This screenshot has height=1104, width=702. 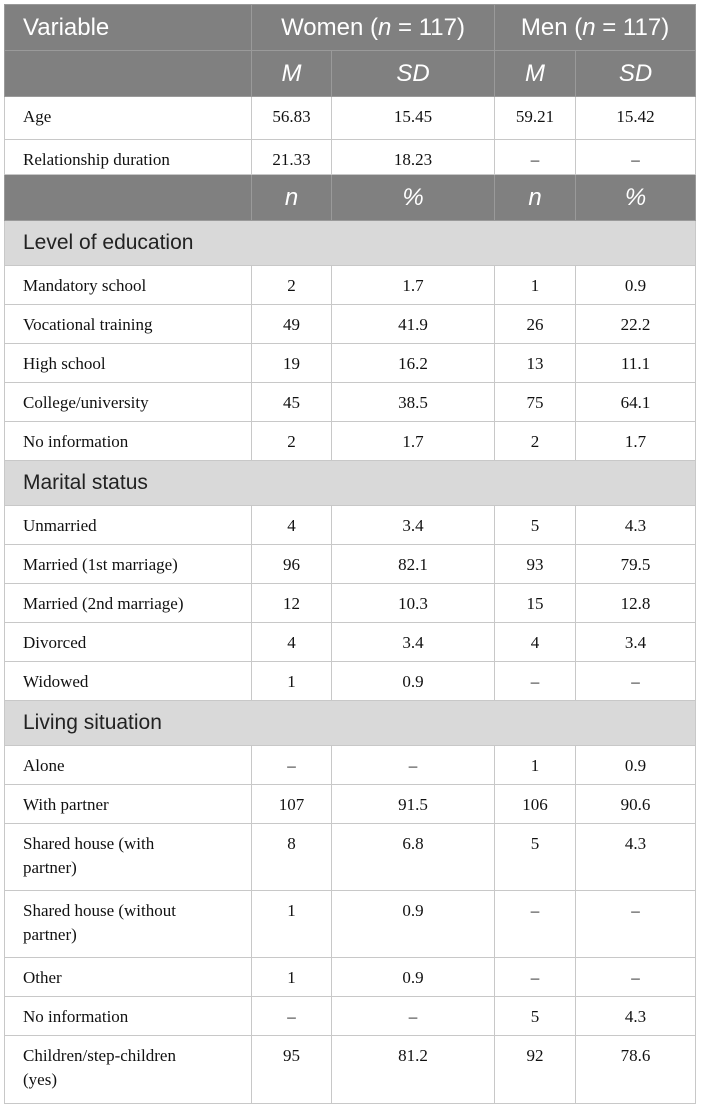 I want to click on cell-value: 5, so click(x=535, y=525).